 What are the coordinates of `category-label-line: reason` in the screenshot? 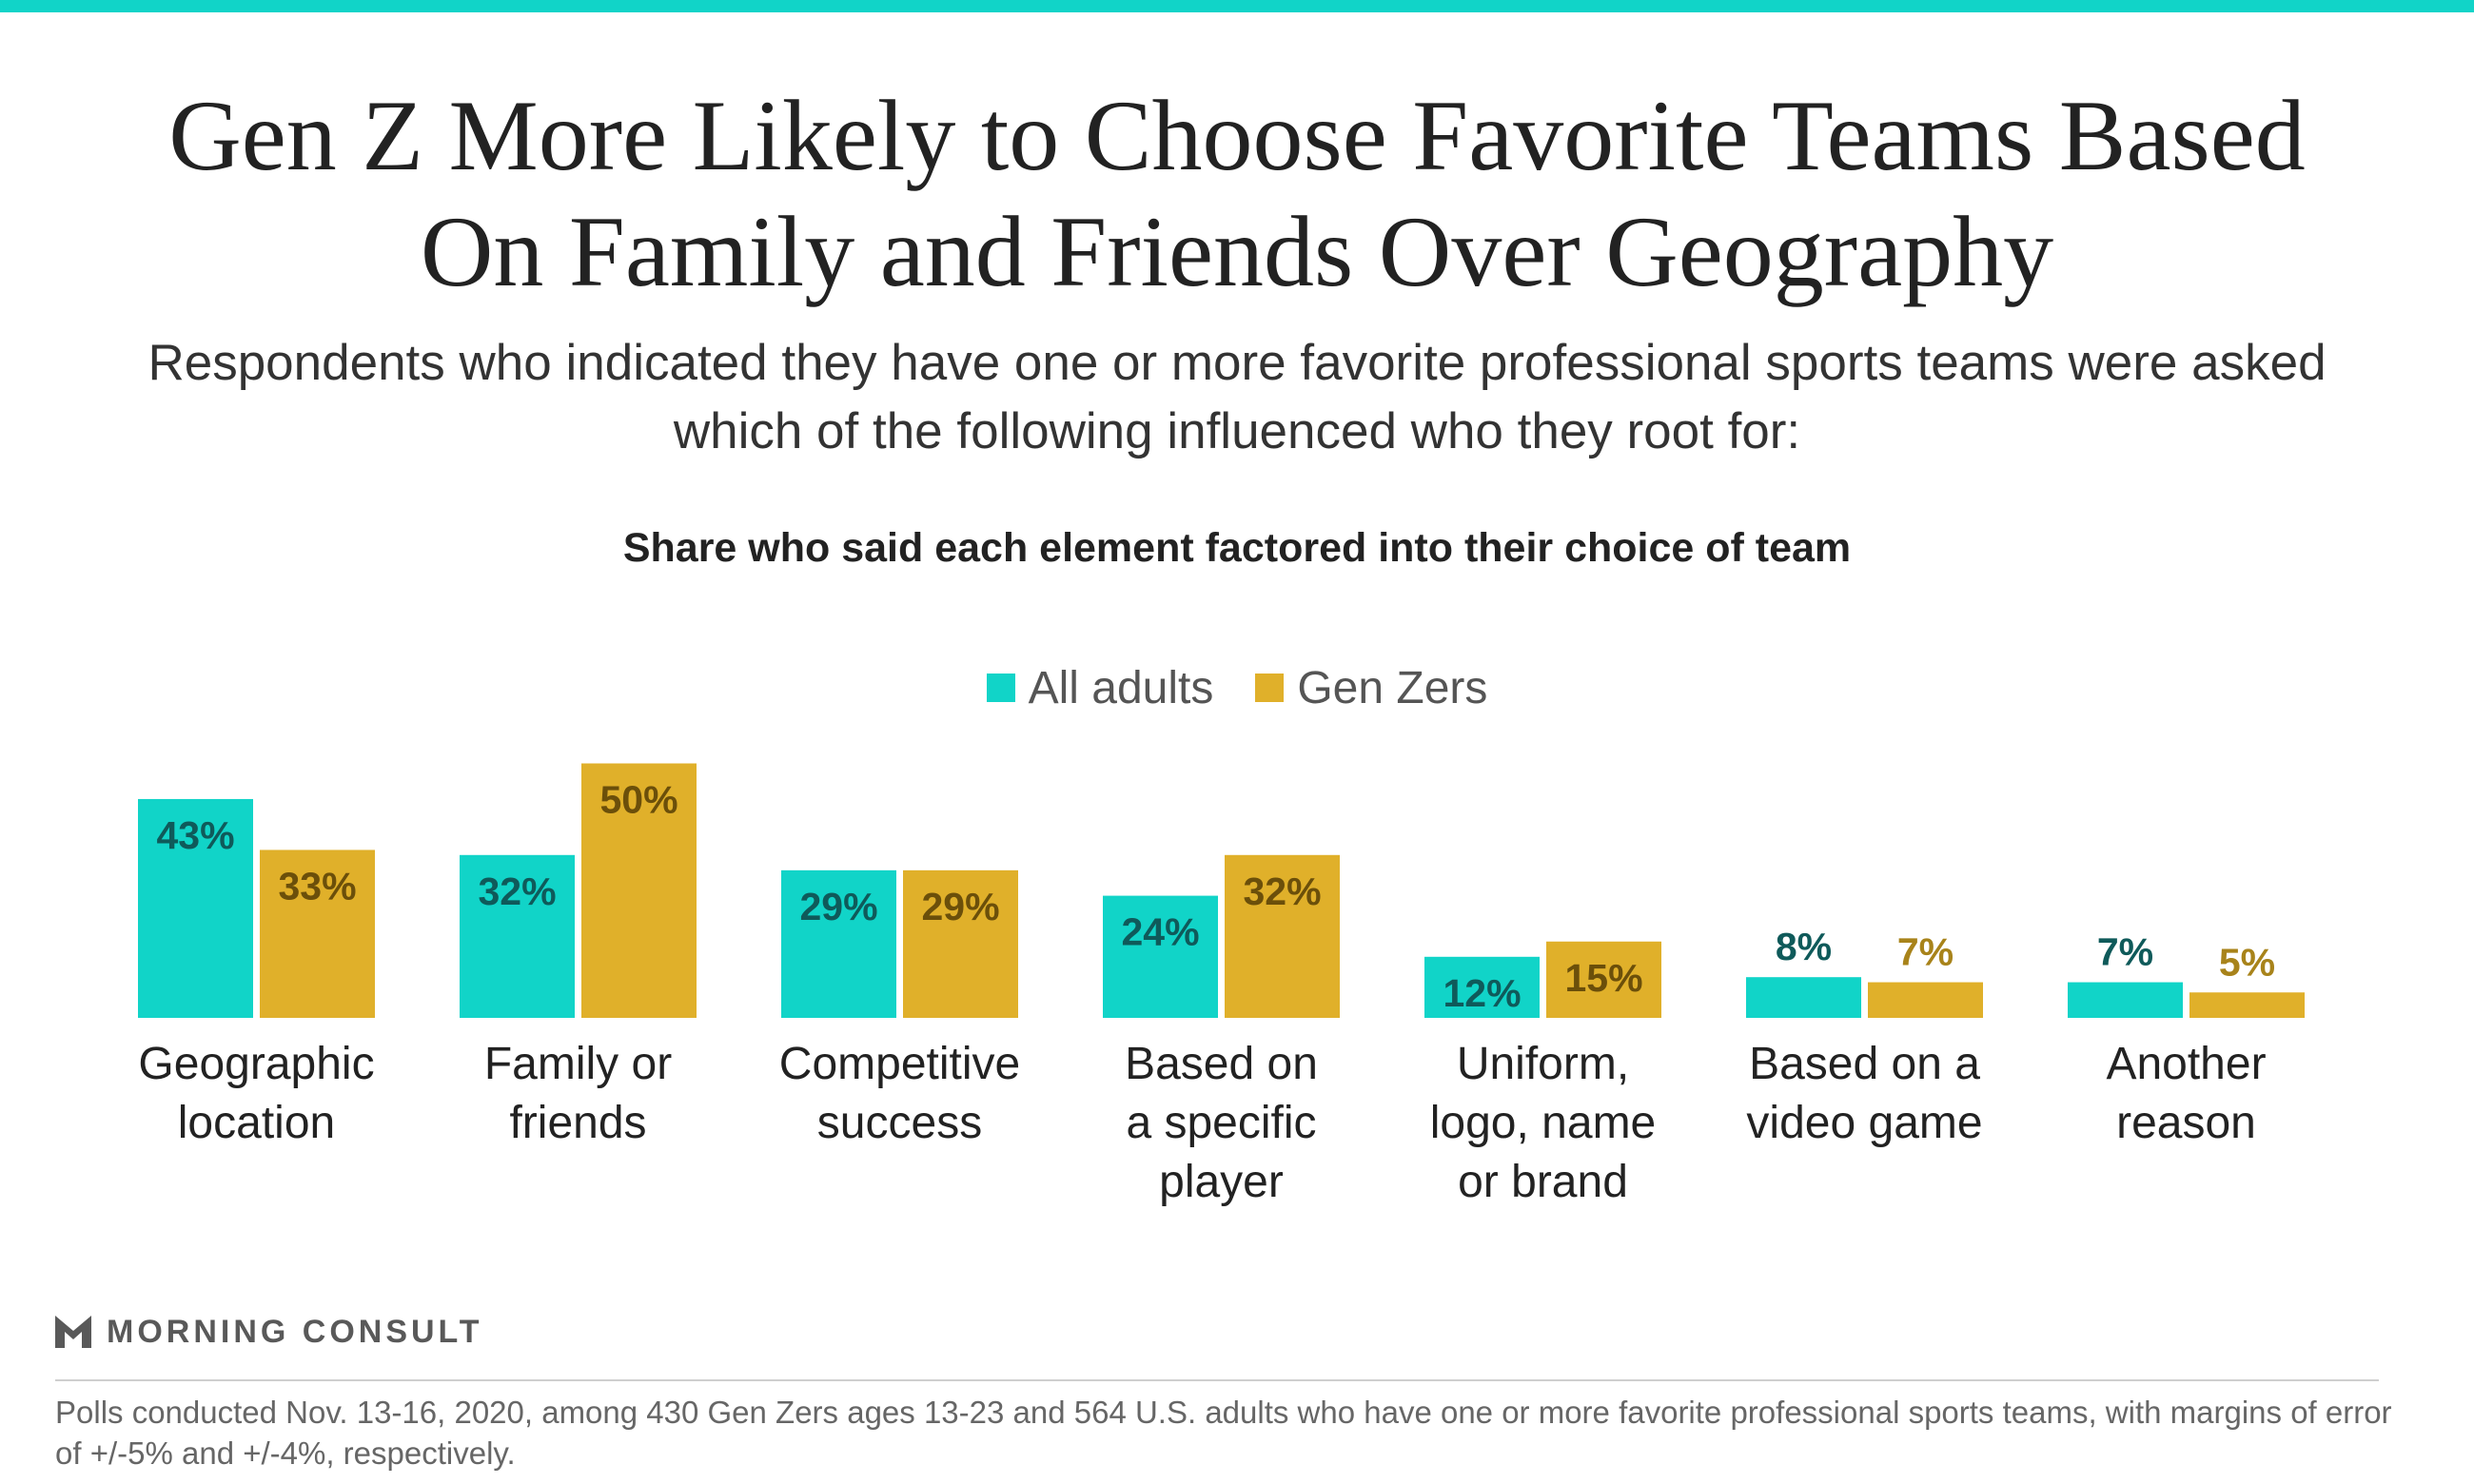 It's located at (2186, 1123).